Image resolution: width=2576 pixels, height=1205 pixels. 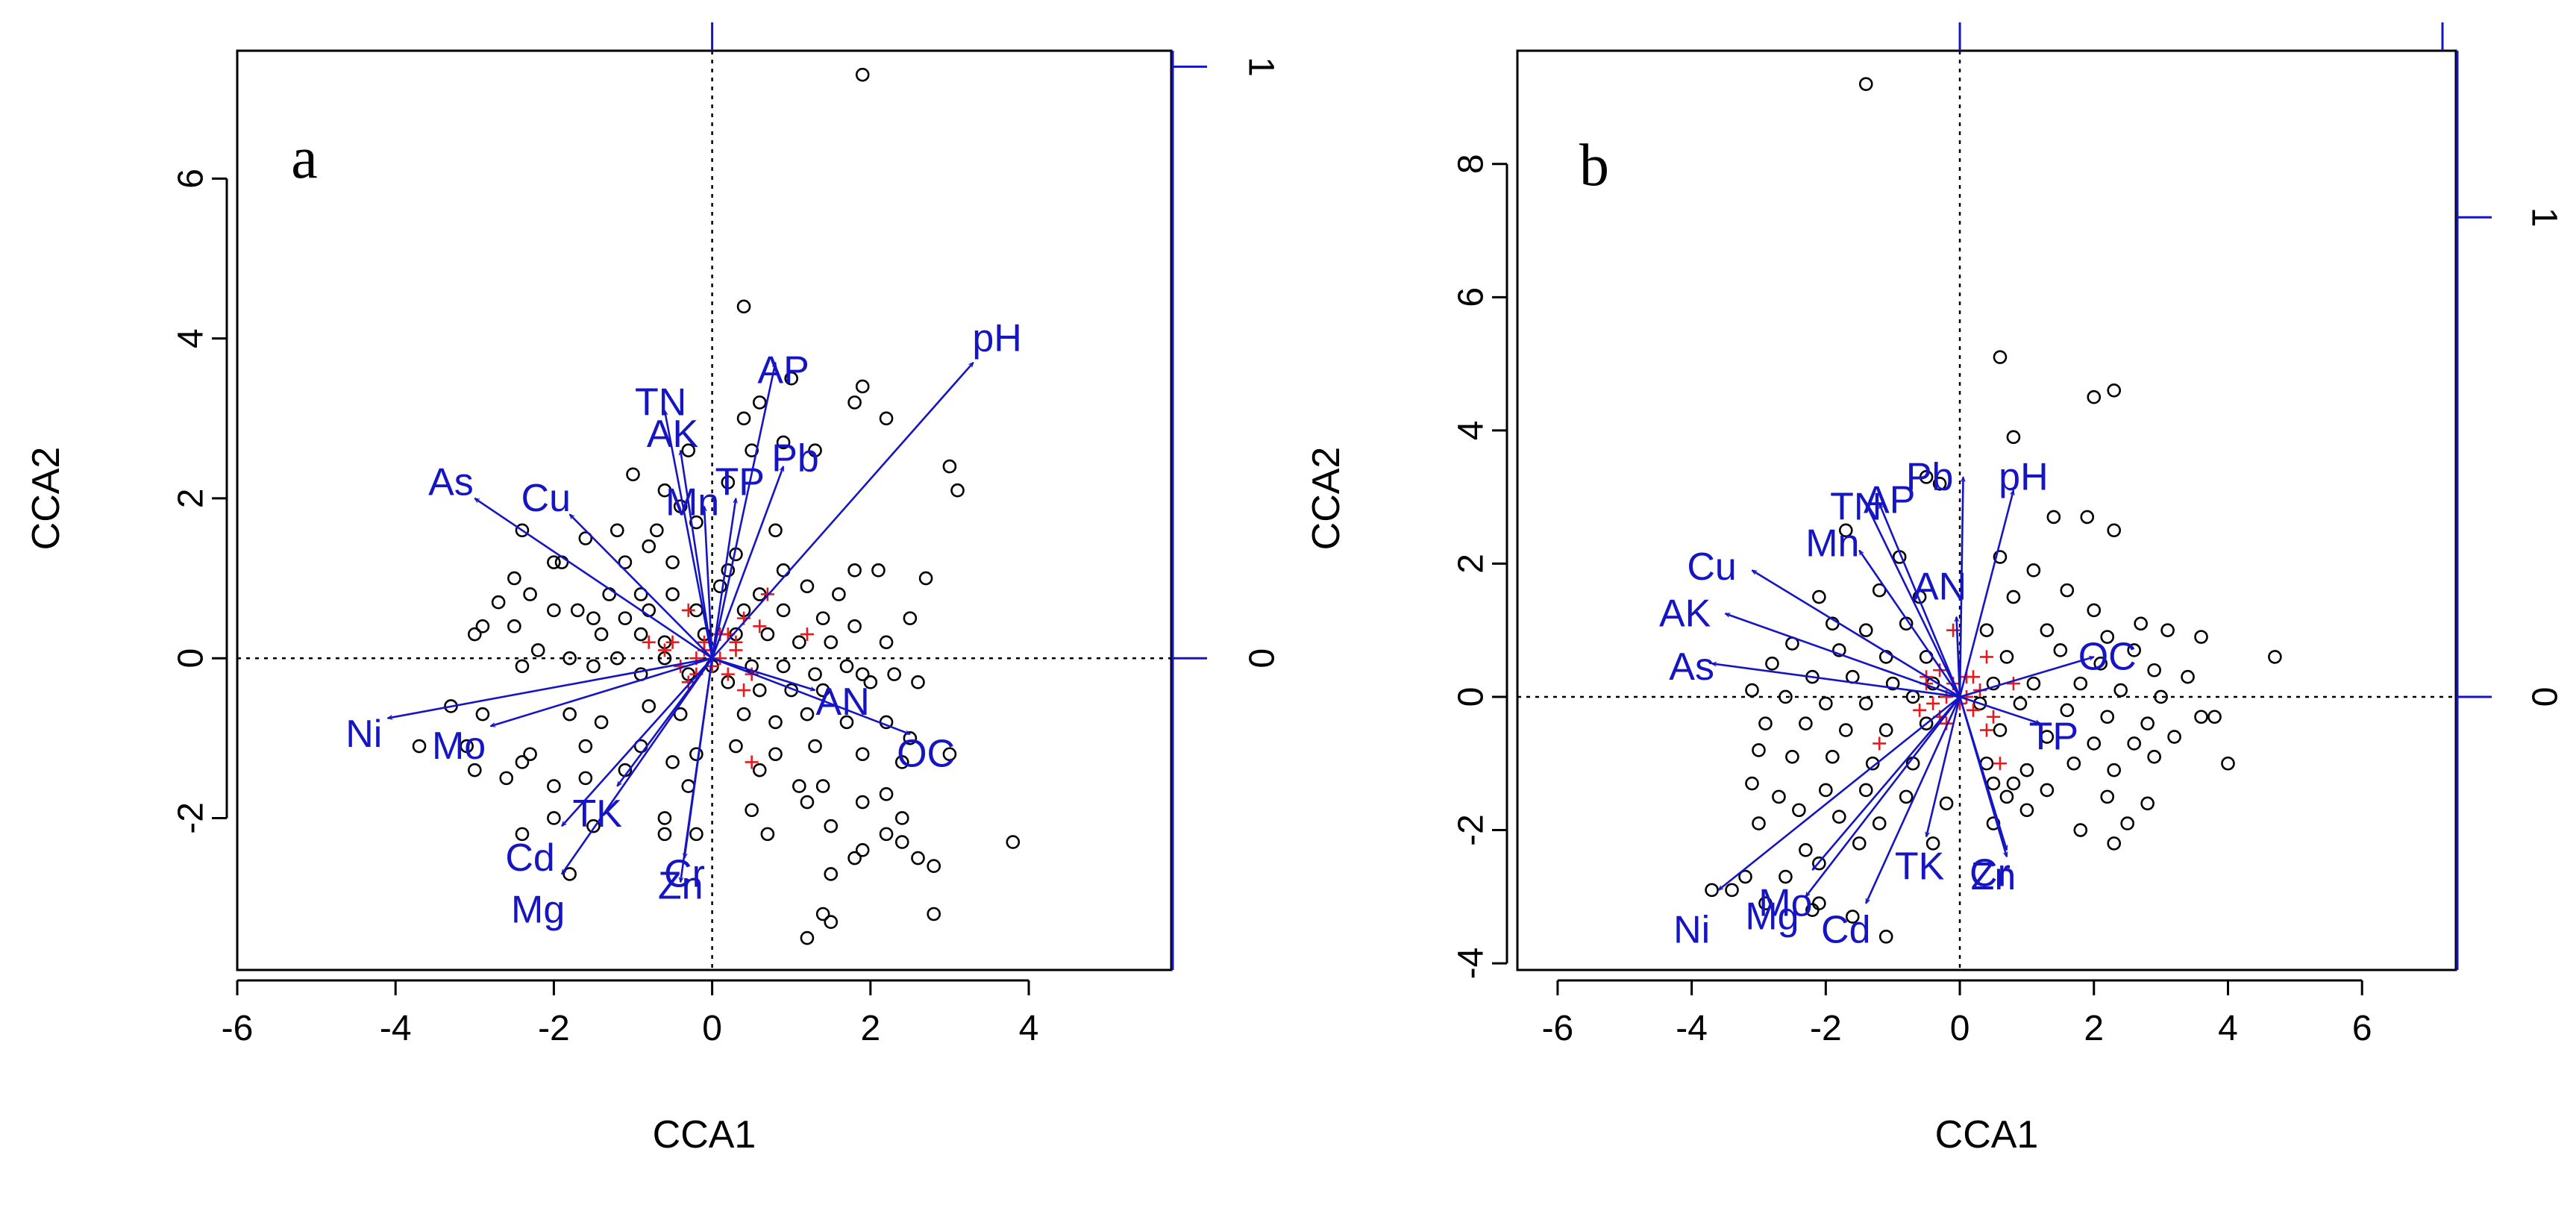 What do you see at coordinates (843, 511) in the screenshot?
I see `env-vector-ph` at bounding box center [843, 511].